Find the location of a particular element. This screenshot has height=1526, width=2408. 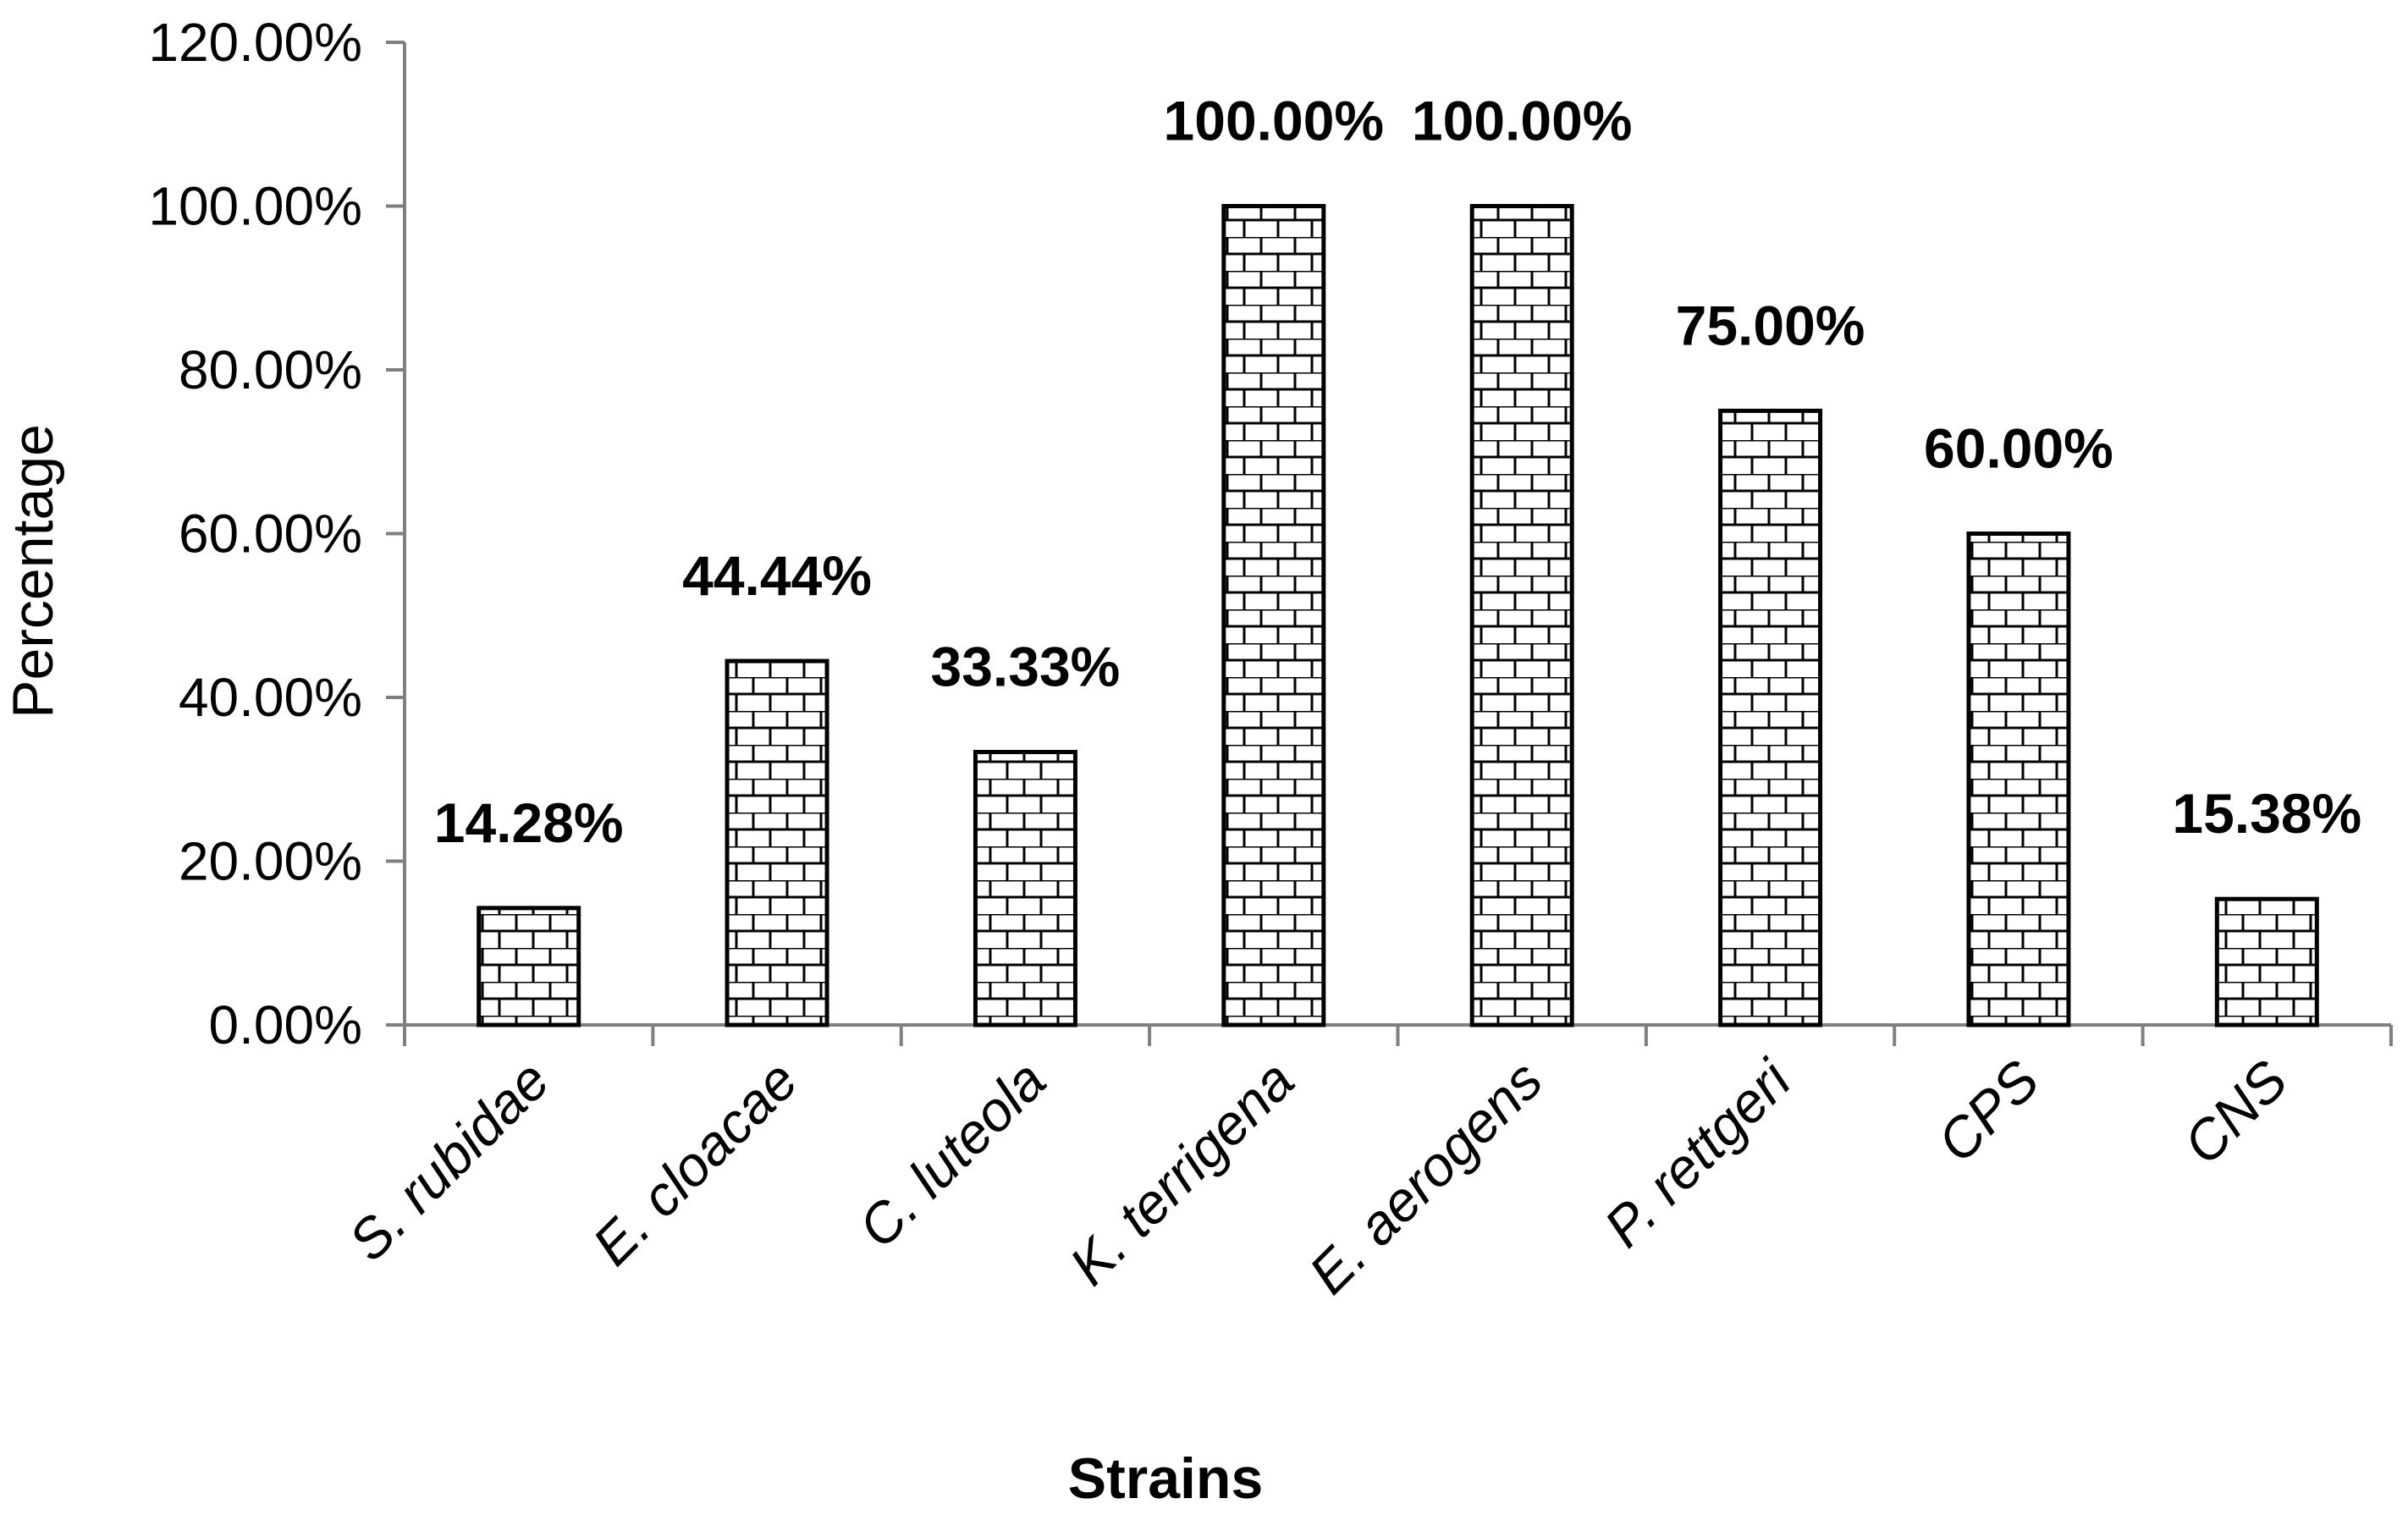

data-label: 15.38% is located at coordinates (2266, 813).